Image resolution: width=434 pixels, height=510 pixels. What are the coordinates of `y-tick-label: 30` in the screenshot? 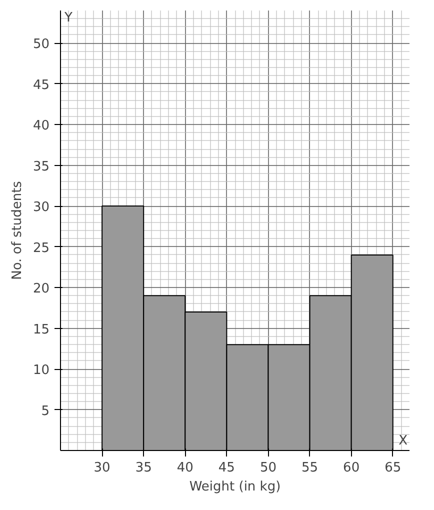 It's located at (41, 208).